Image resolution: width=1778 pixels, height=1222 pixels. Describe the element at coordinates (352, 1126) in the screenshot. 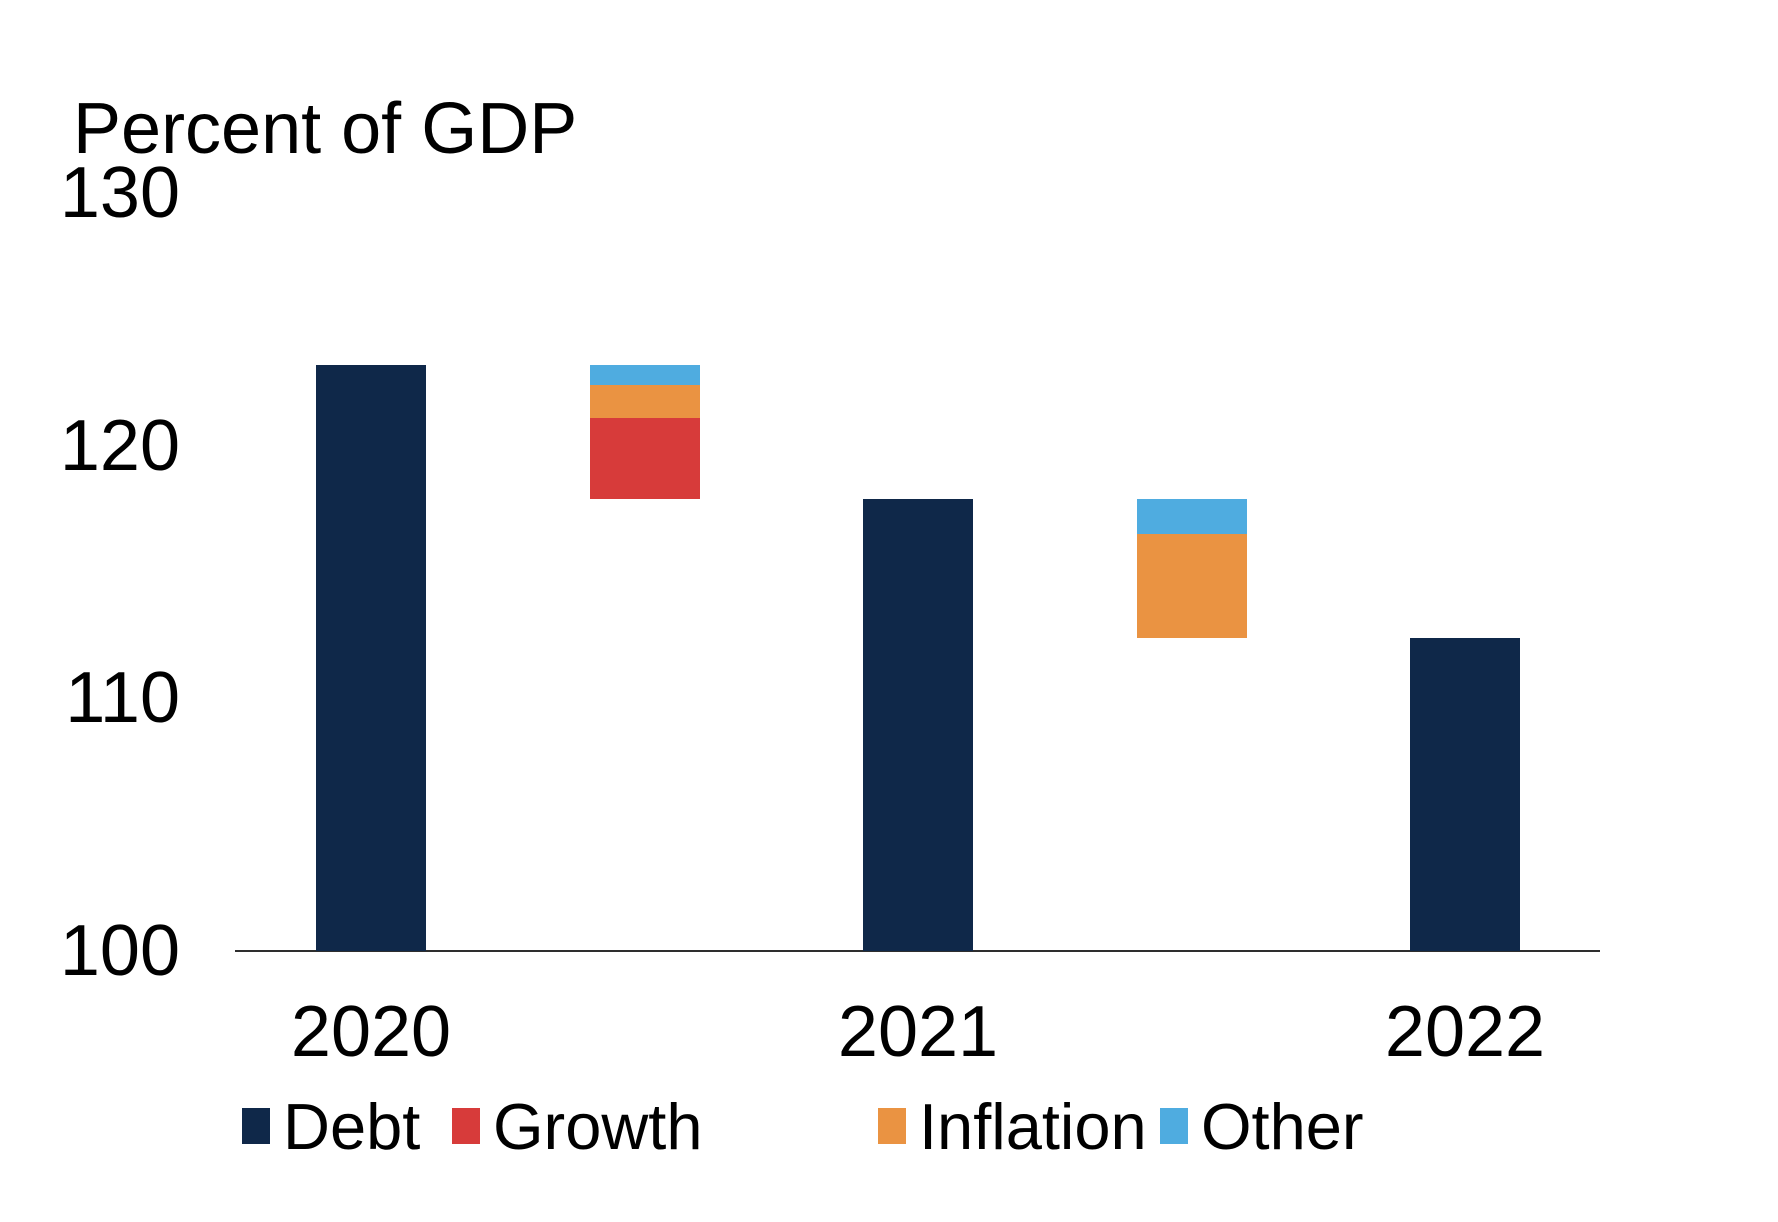

I see `legend-label-debt: Debt` at that location.